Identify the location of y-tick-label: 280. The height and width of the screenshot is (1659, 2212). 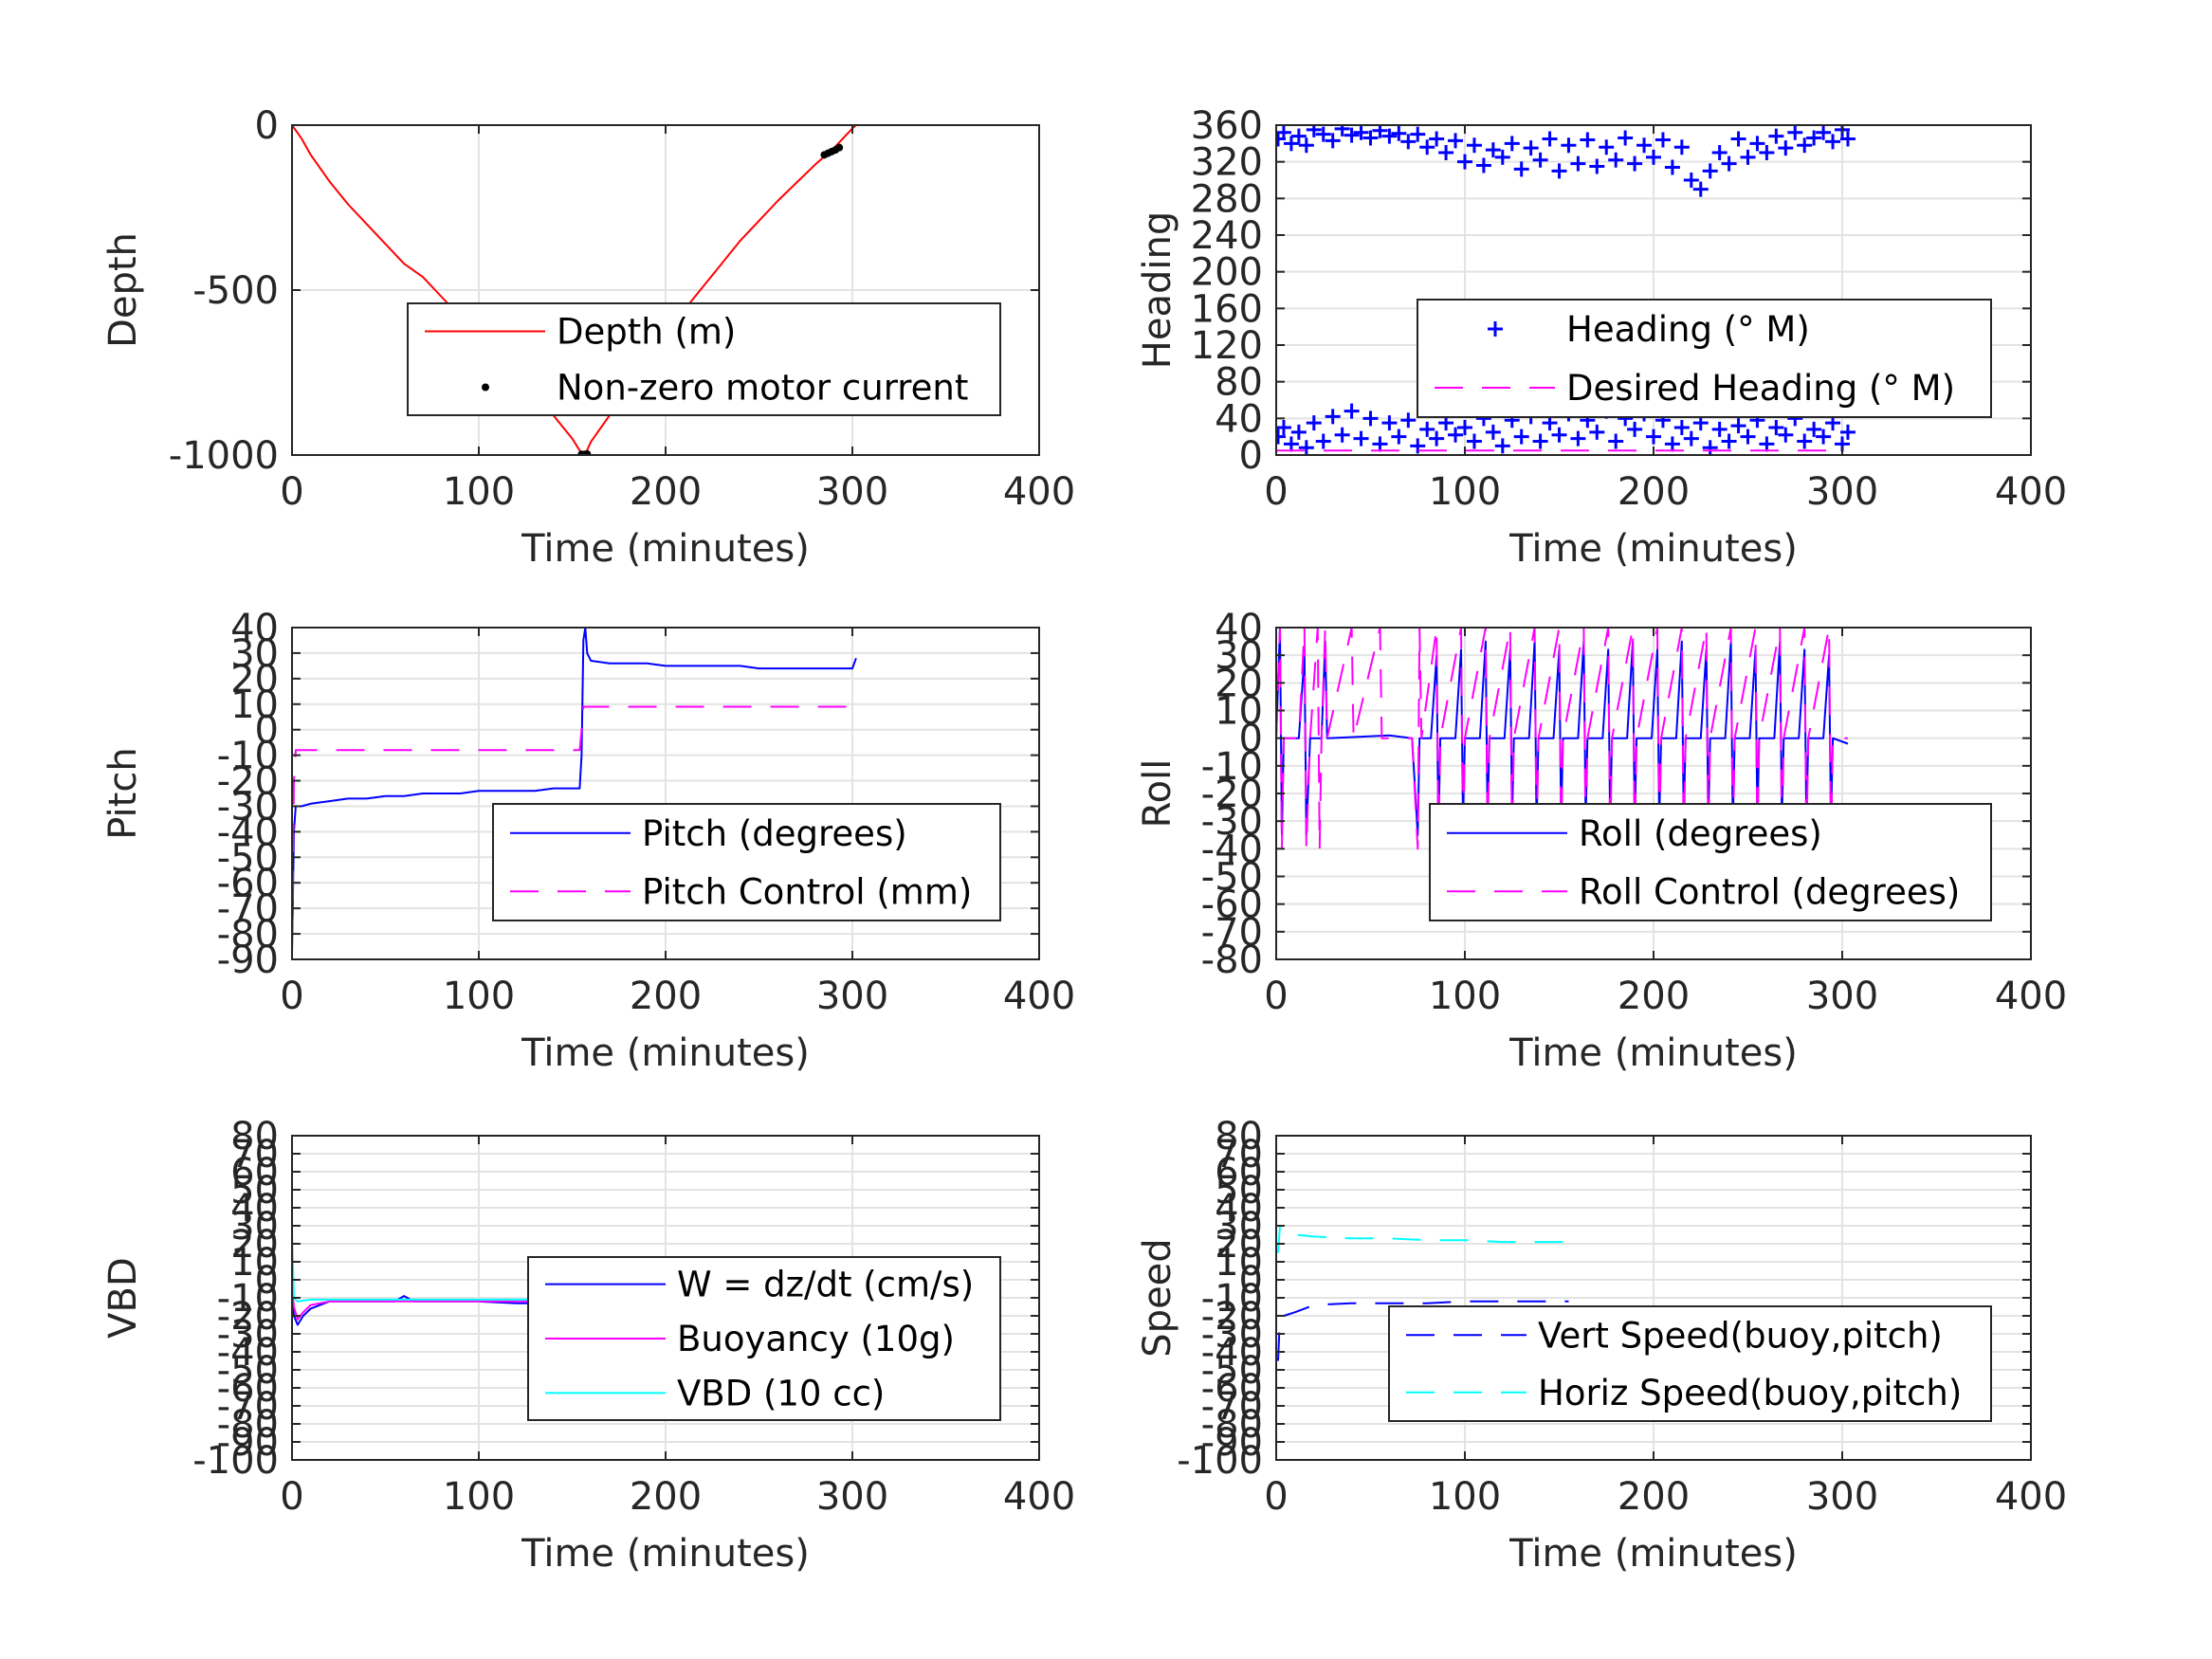
(1227, 199).